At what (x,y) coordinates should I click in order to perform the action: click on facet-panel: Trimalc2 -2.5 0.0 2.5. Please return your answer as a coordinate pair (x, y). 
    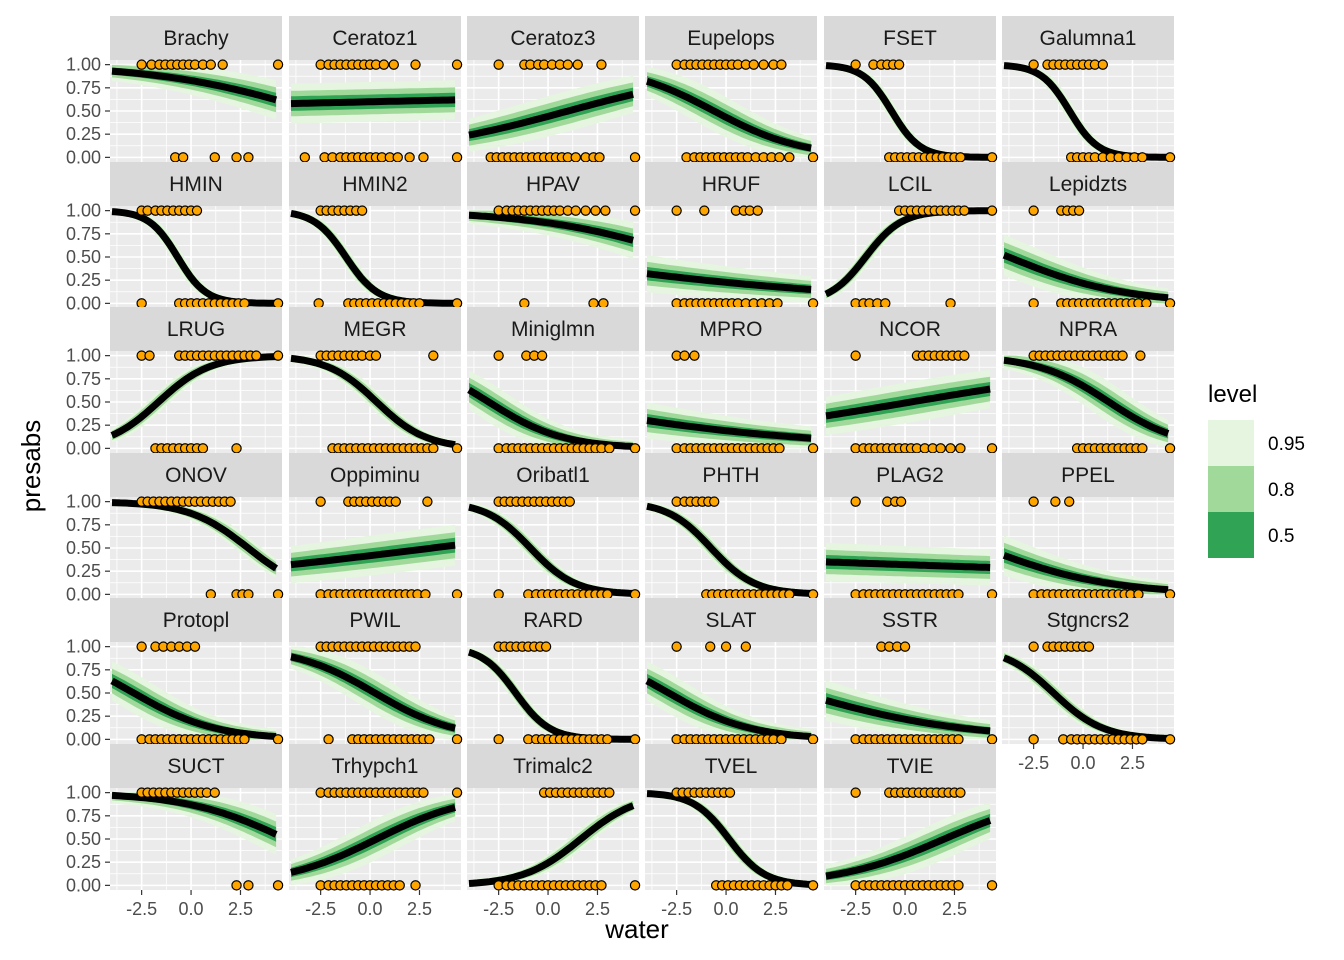
    Looking at the image, I should click on (554, 831).